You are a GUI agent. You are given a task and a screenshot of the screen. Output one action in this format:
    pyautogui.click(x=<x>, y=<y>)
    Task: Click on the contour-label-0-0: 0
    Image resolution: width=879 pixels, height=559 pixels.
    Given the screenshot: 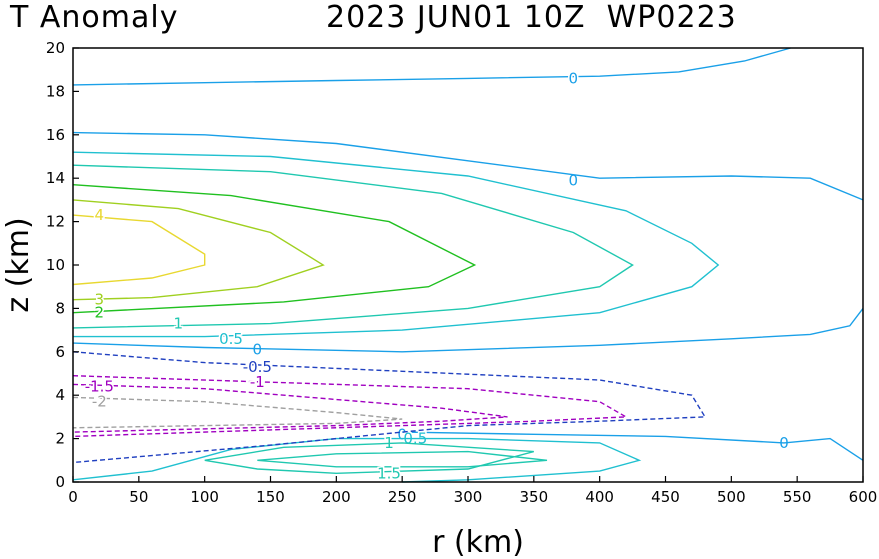 What is the action you would take?
    pyautogui.click(x=574, y=78)
    